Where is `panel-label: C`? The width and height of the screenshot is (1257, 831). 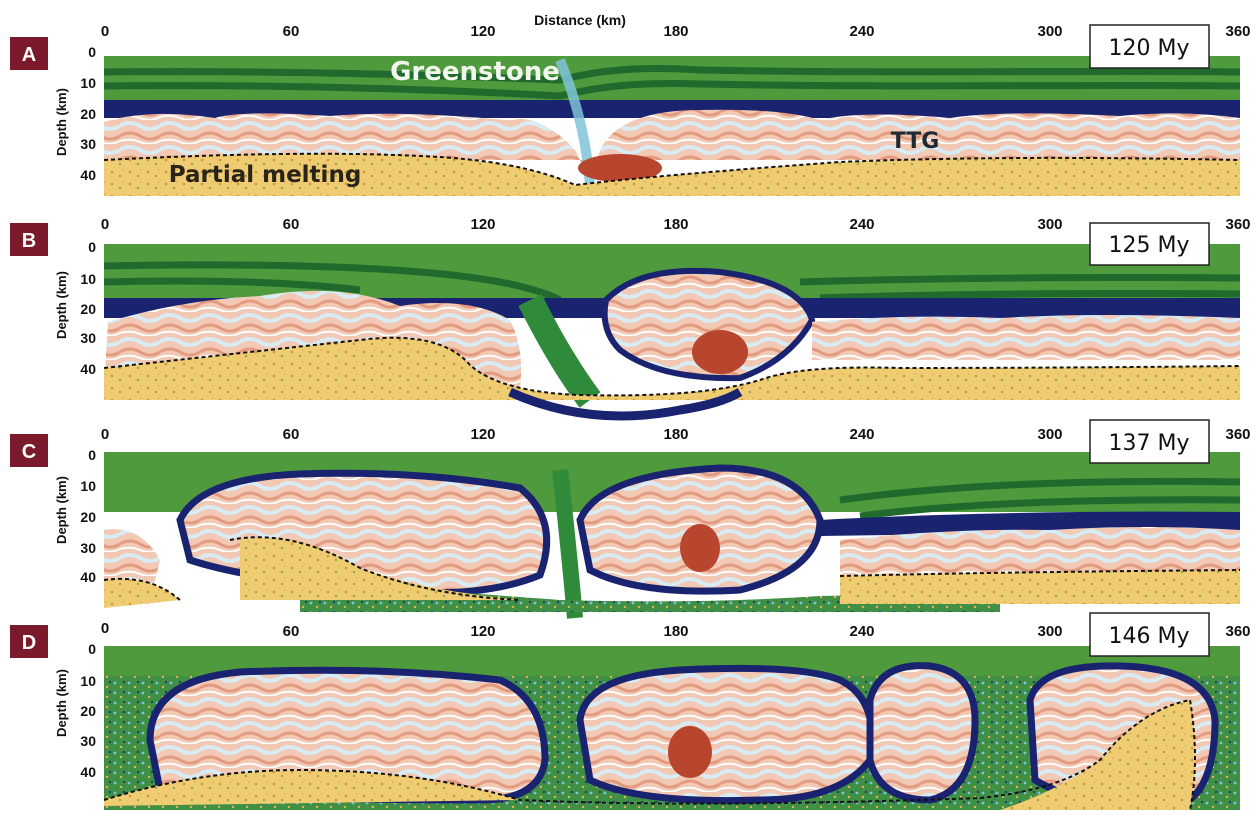
panel-label: C is located at coordinates (29, 452).